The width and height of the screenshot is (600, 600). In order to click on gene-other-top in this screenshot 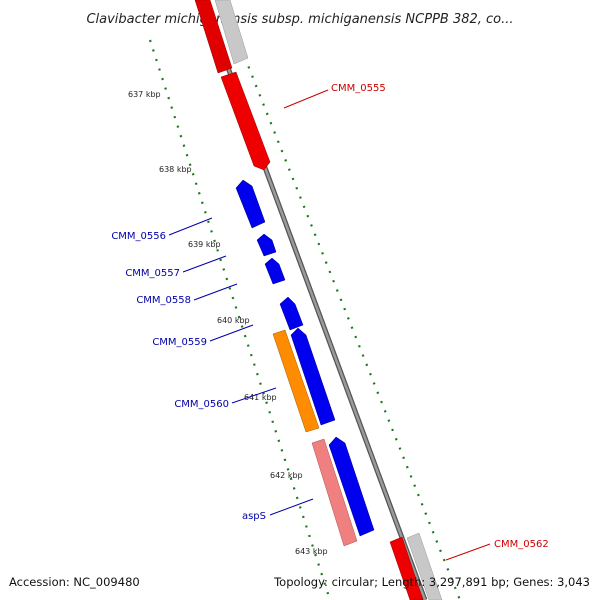, I will do `click(231, 32)`.